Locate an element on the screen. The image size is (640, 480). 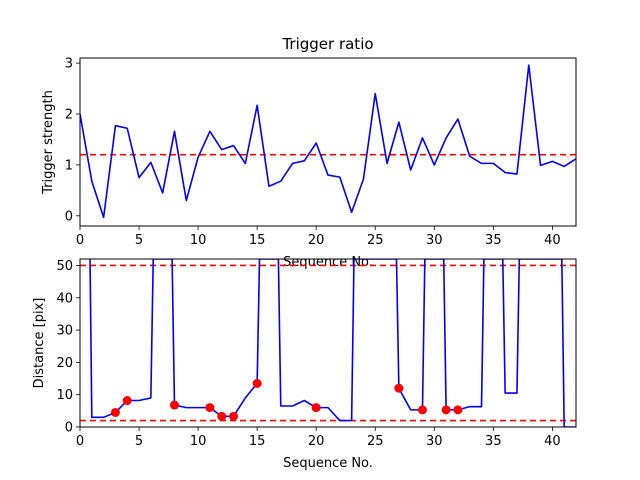
y-tick-label: 50 is located at coordinates (64, 266).